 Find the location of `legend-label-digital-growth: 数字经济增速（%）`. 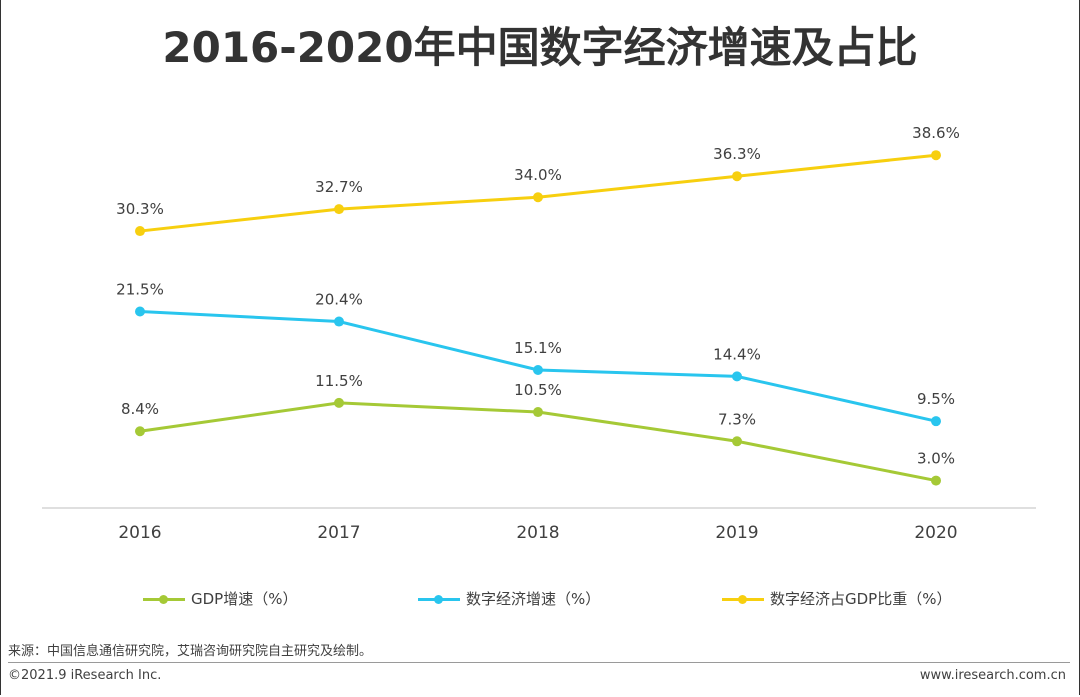

legend-label-digital-growth: 数字经济增速（%） is located at coordinates (533, 599).